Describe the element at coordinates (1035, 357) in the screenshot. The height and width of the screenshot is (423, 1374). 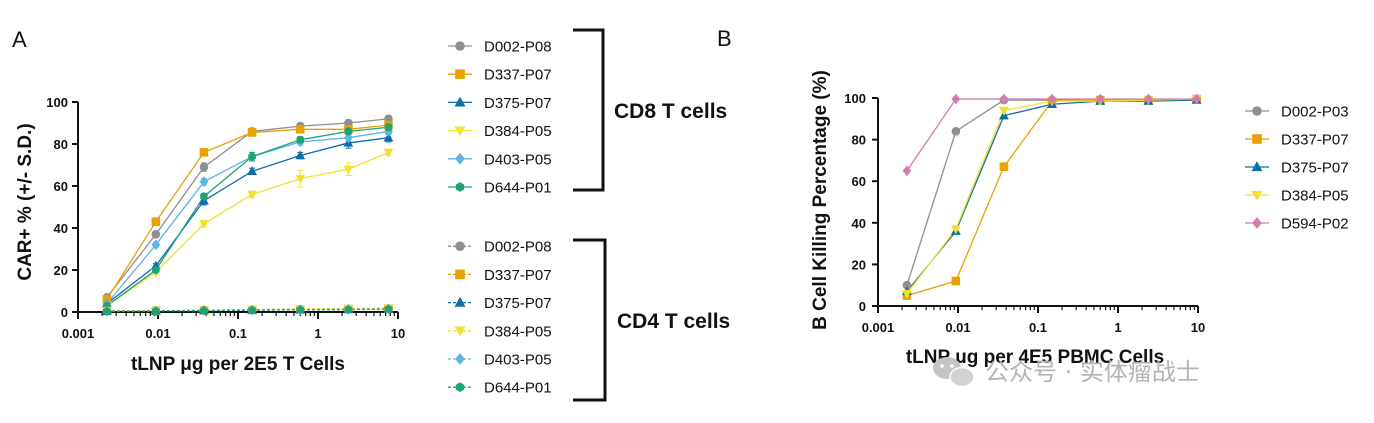
I see `panel-b-x-axis-title: tLNP μg per 4E5 PBMC Cells` at that location.